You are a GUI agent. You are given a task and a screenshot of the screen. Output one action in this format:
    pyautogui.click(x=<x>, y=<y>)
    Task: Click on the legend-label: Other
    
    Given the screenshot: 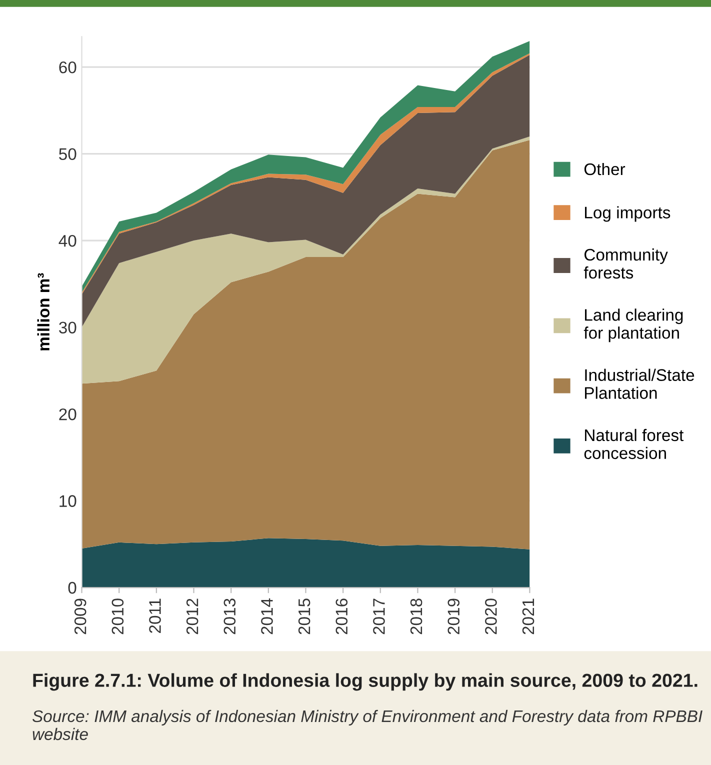 What is the action you would take?
    pyautogui.click(x=605, y=169)
    